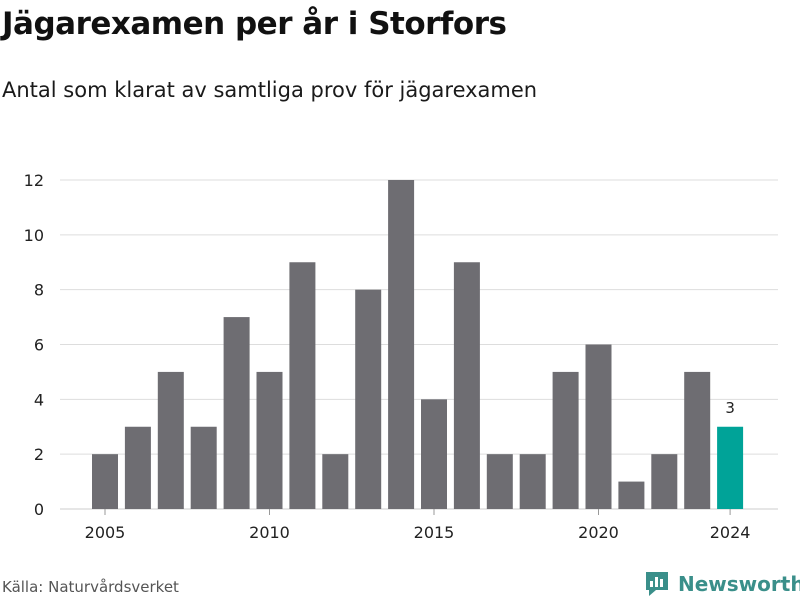 This screenshot has width=800, height=600. What do you see at coordinates (302, 385) in the screenshot?
I see `bar-2011` at bounding box center [302, 385].